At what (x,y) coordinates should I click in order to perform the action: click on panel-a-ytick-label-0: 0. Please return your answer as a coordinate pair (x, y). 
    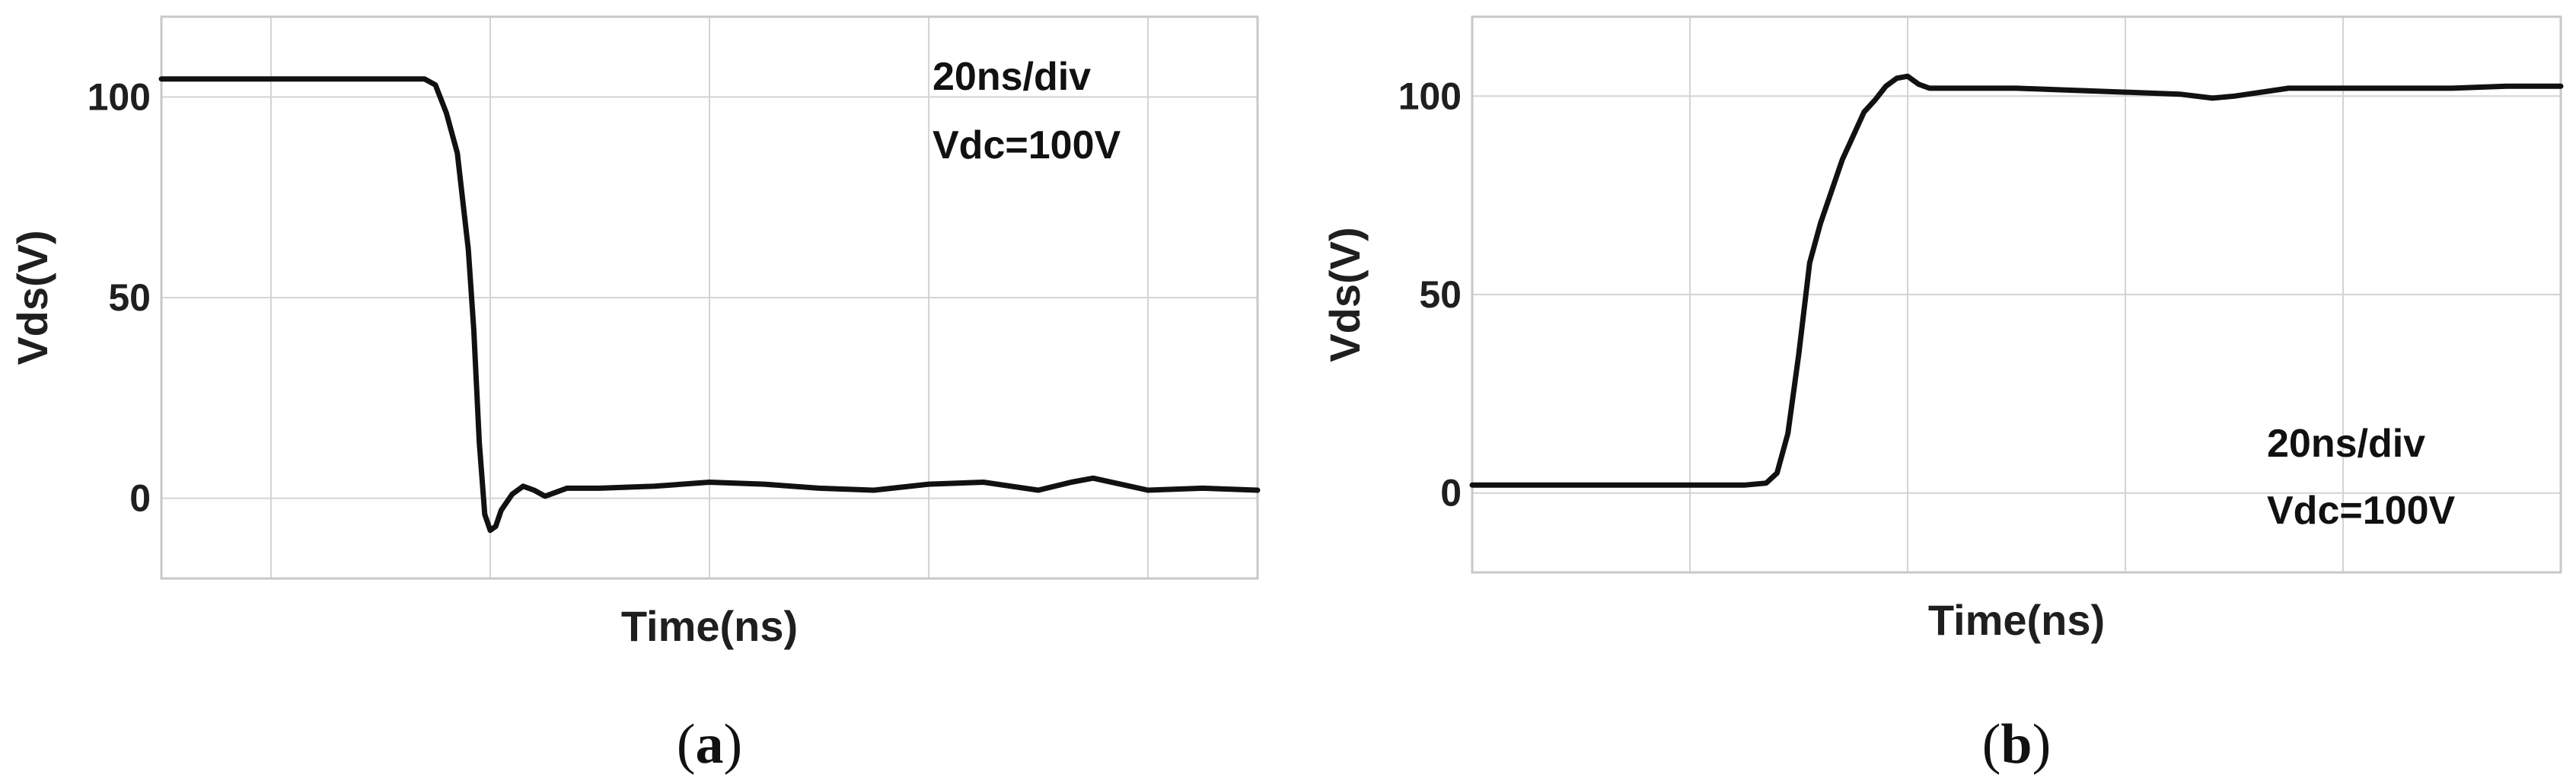
    Looking at the image, I should click on (140, 498).